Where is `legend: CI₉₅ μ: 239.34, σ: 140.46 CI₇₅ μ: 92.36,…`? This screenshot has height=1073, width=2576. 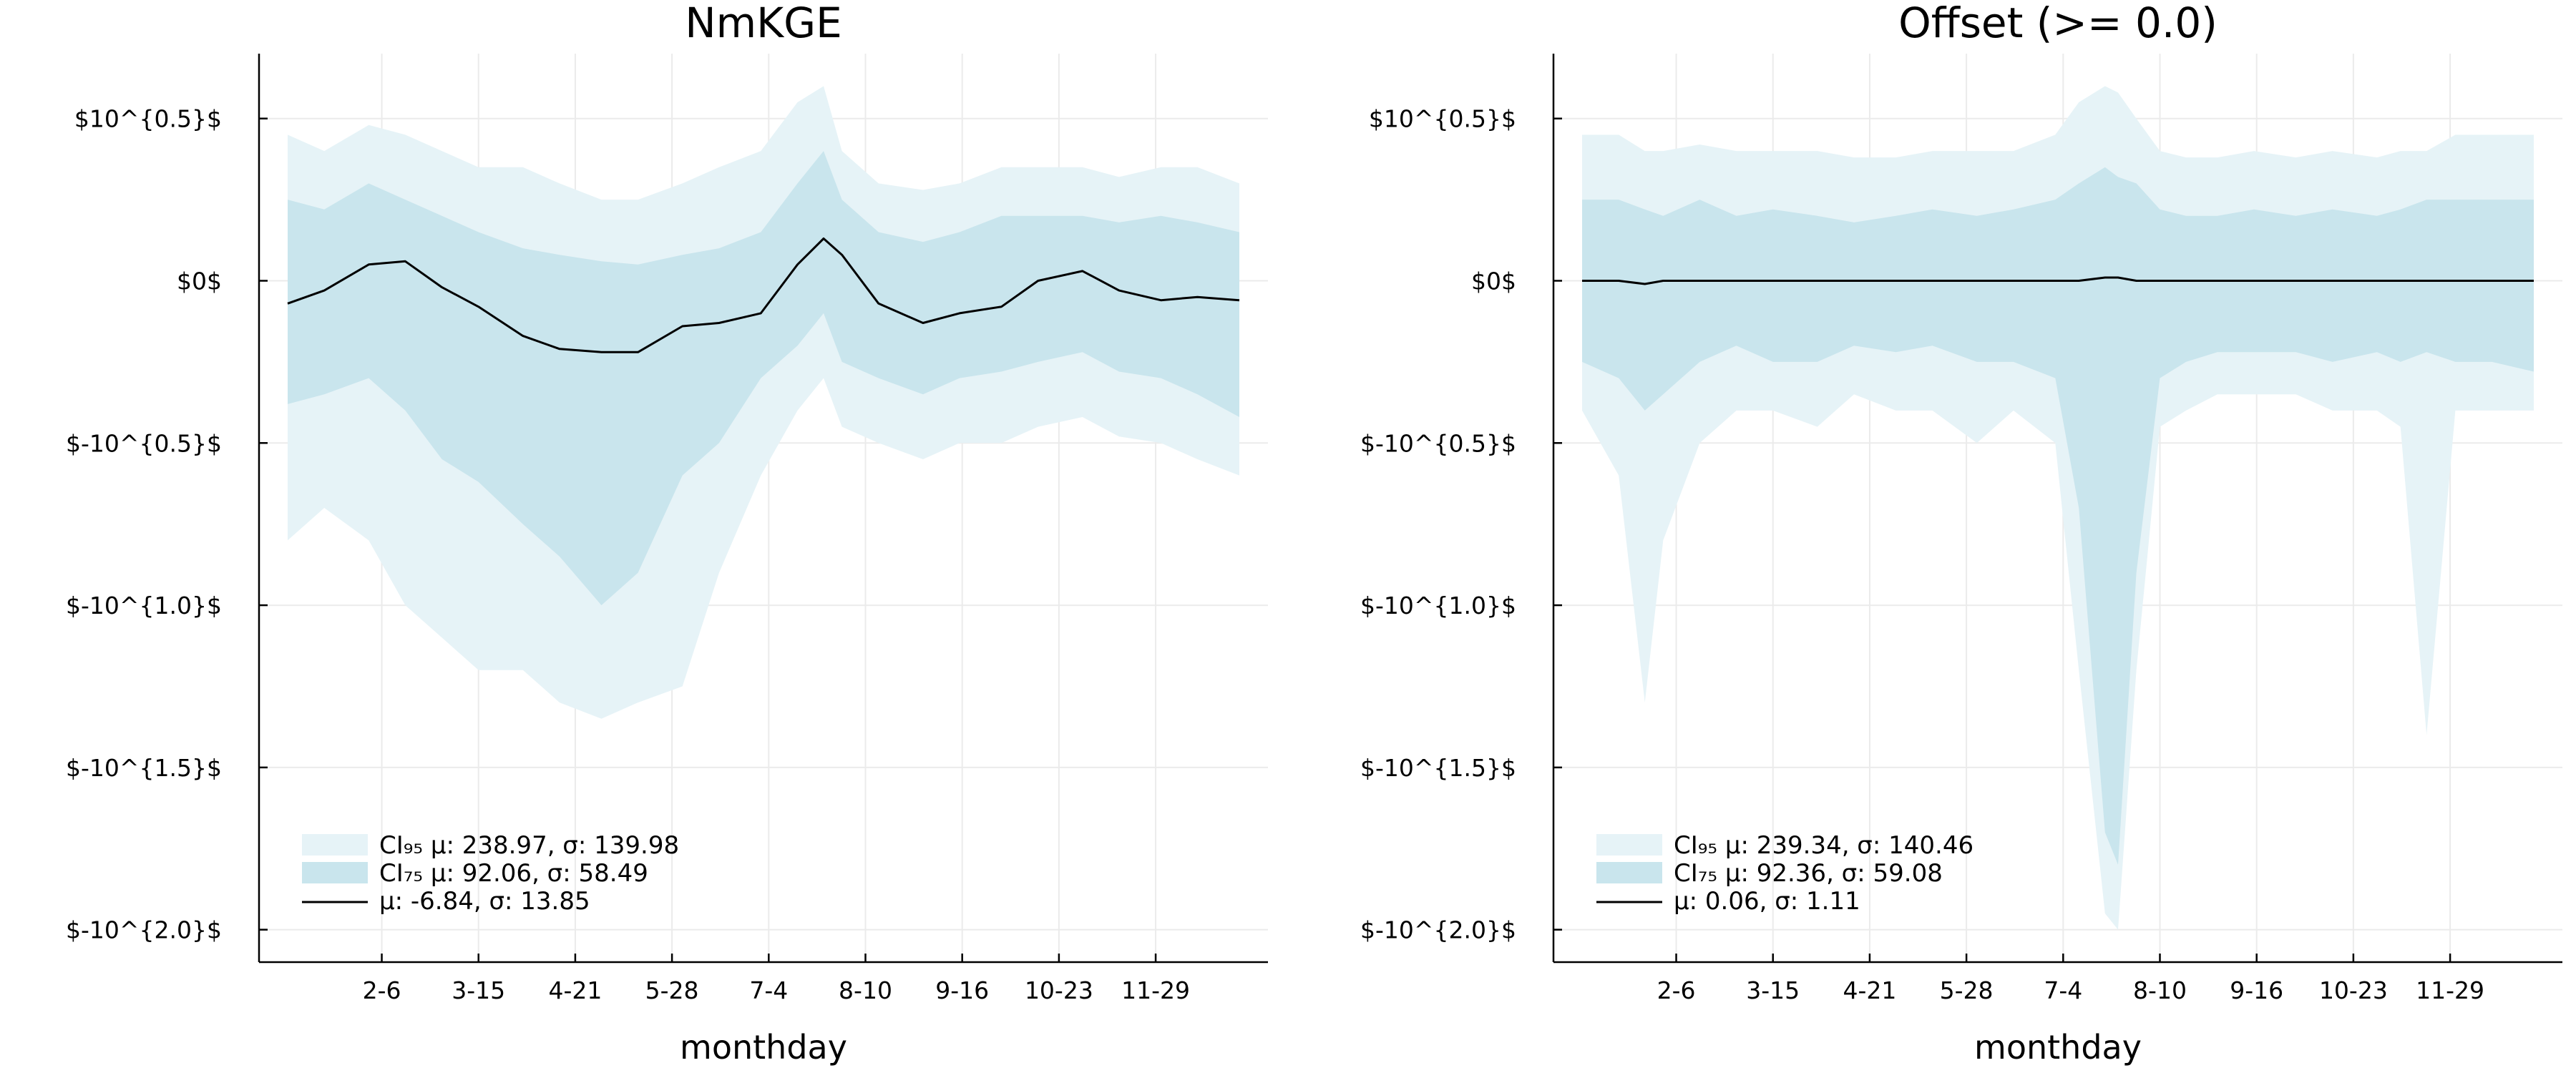 legend: CI₉₅ μ: 239.34, σ: 140.46 CI₇₅ μ: 92.36,… is located at coordinates (1785, 873).